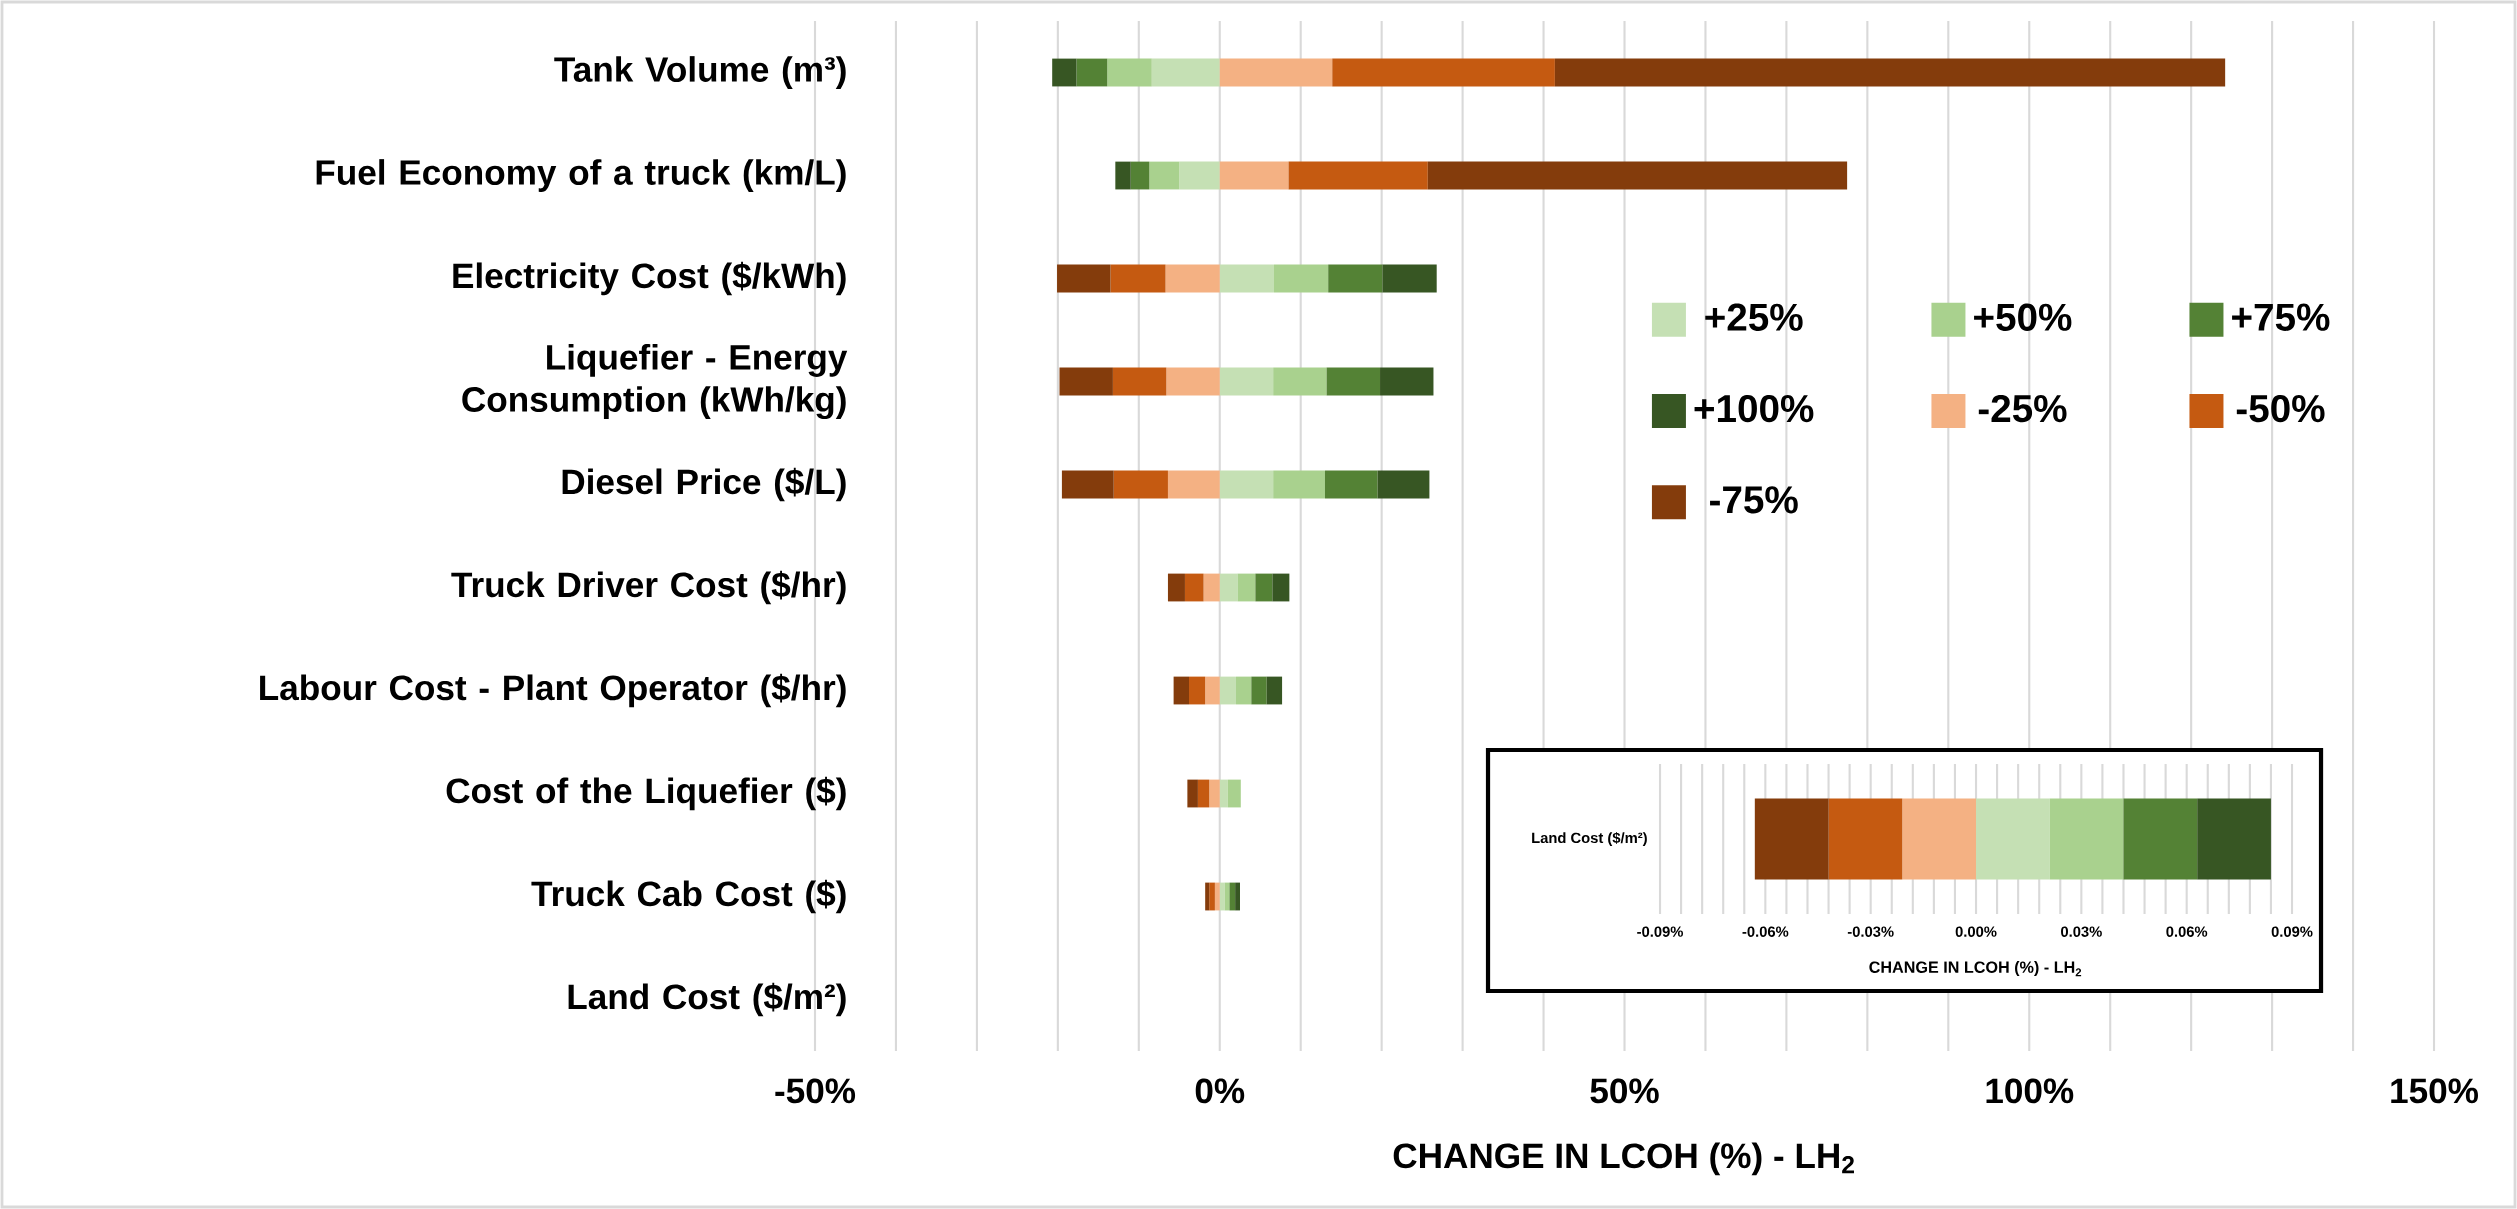 This screenshot has height=1209, width=2517. What do you see at coordinates (1754, 408) in the screenshot?
I see `legend-label: +100%` at bounding box center [1754, 408].